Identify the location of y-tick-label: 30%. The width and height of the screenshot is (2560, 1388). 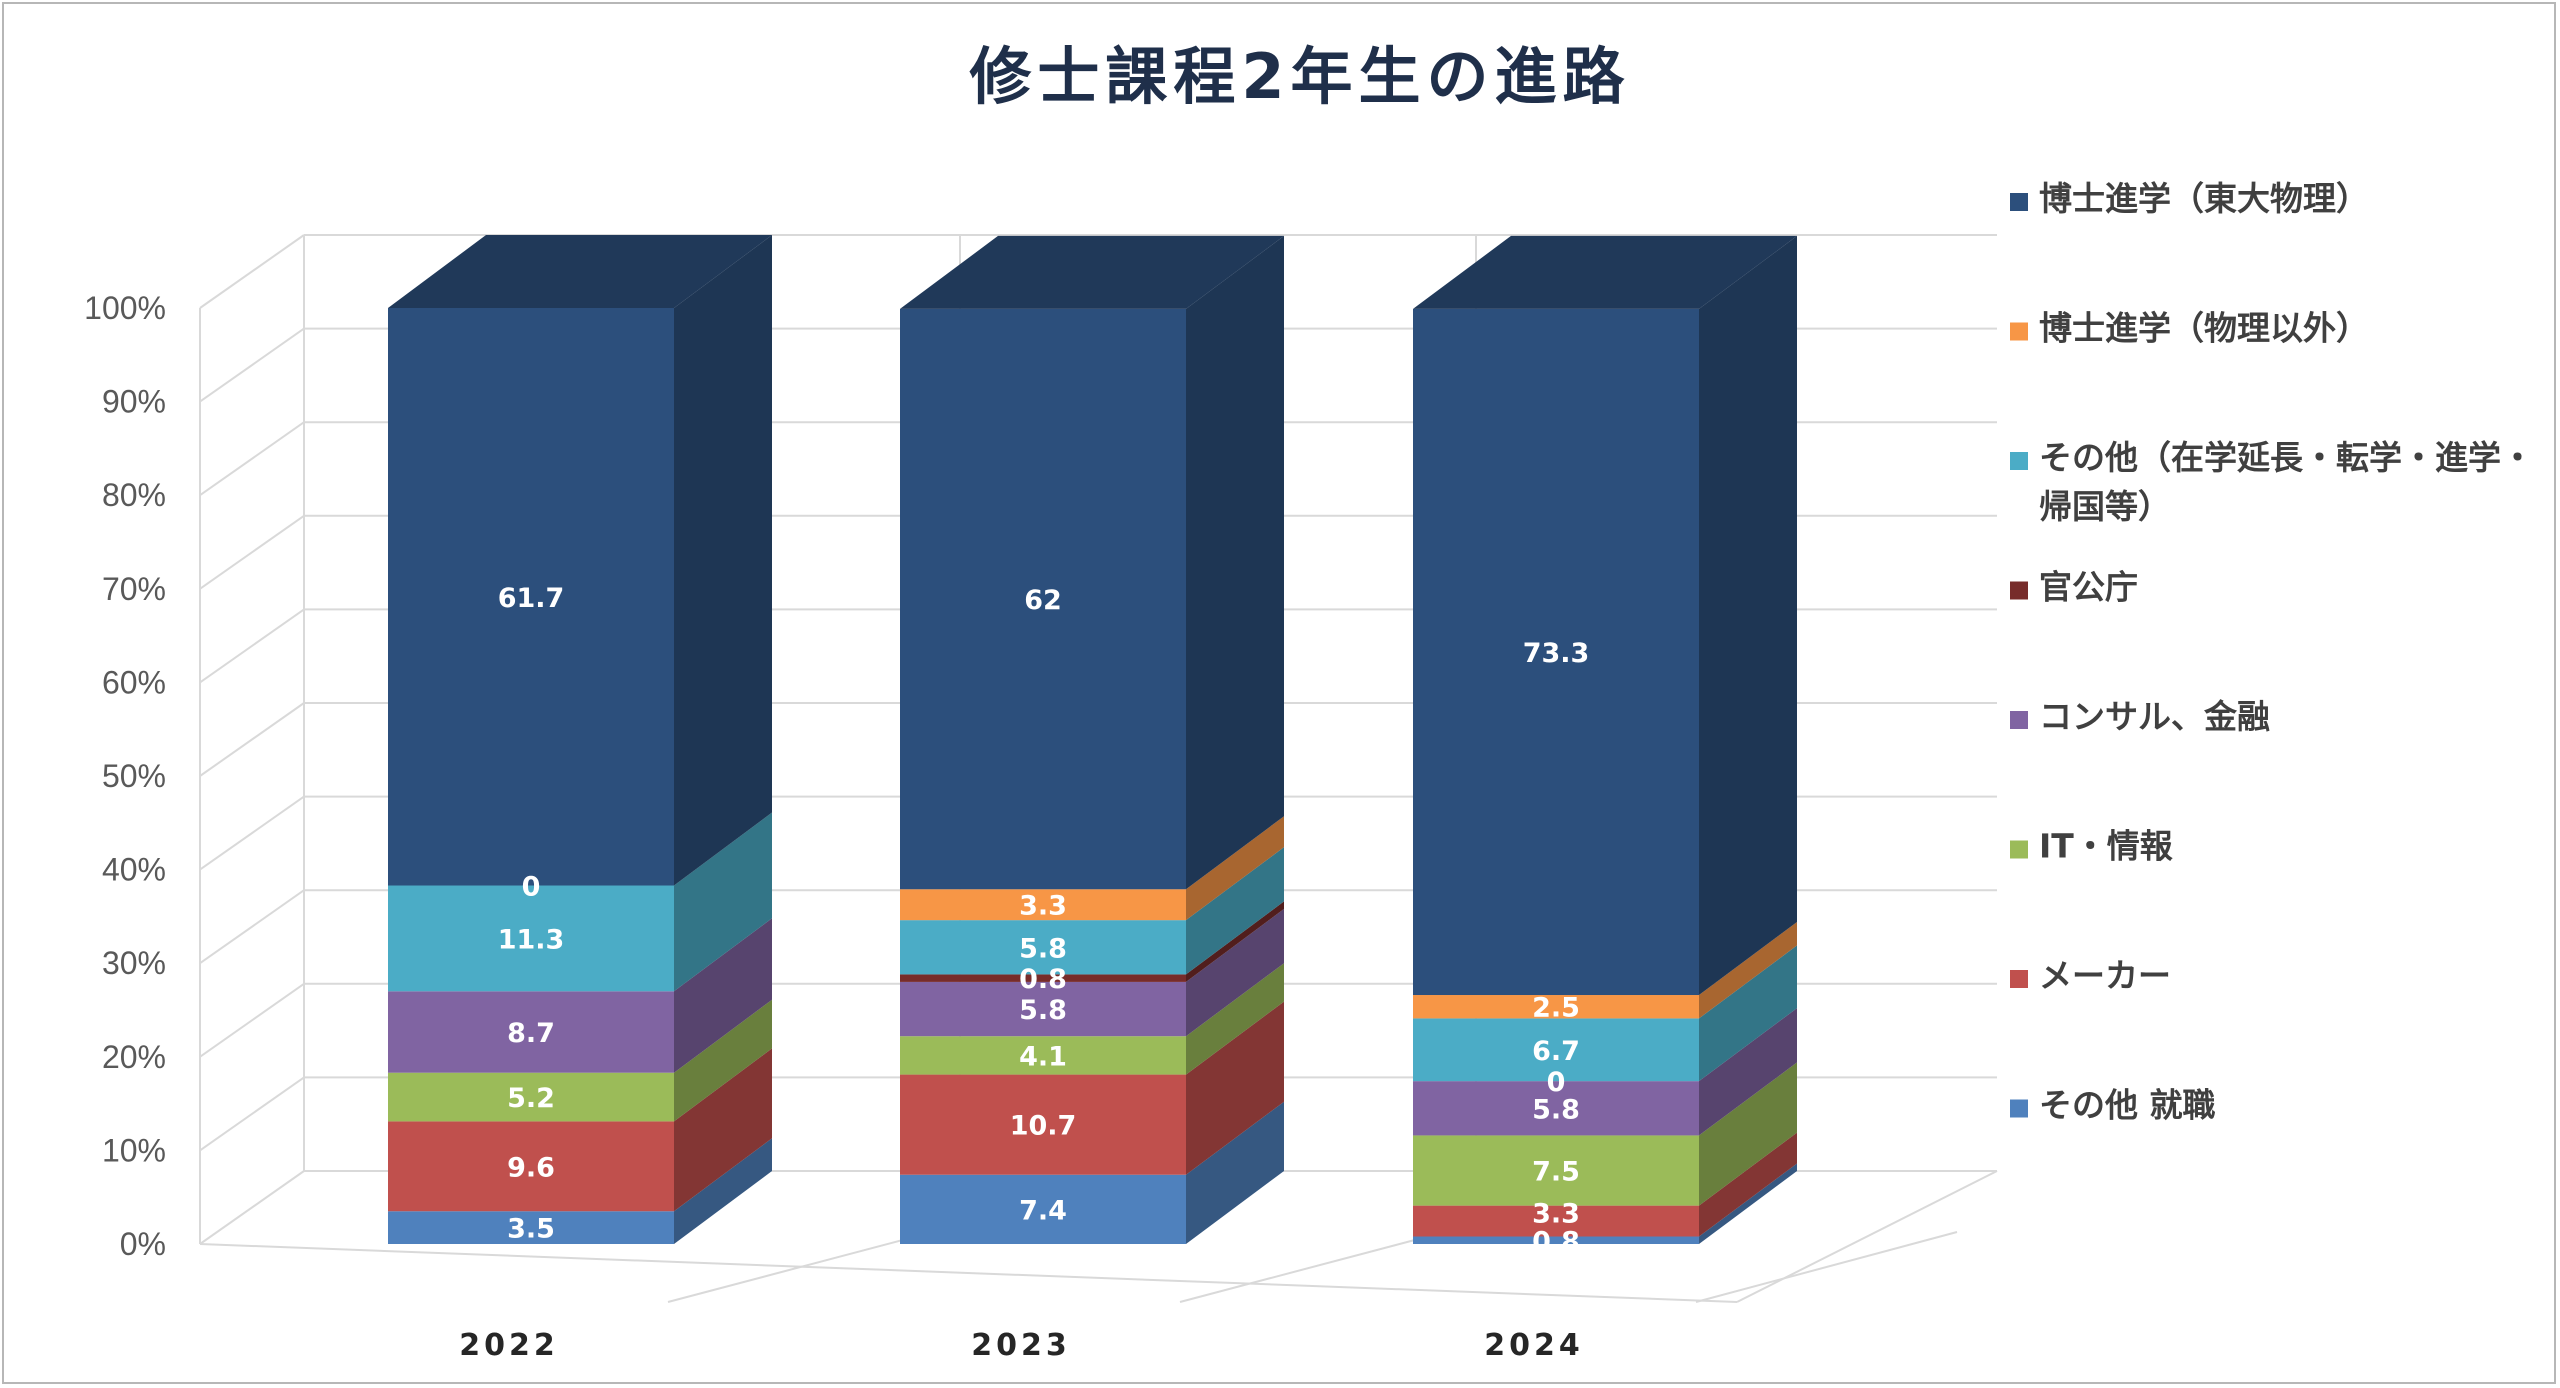
(134, 963).